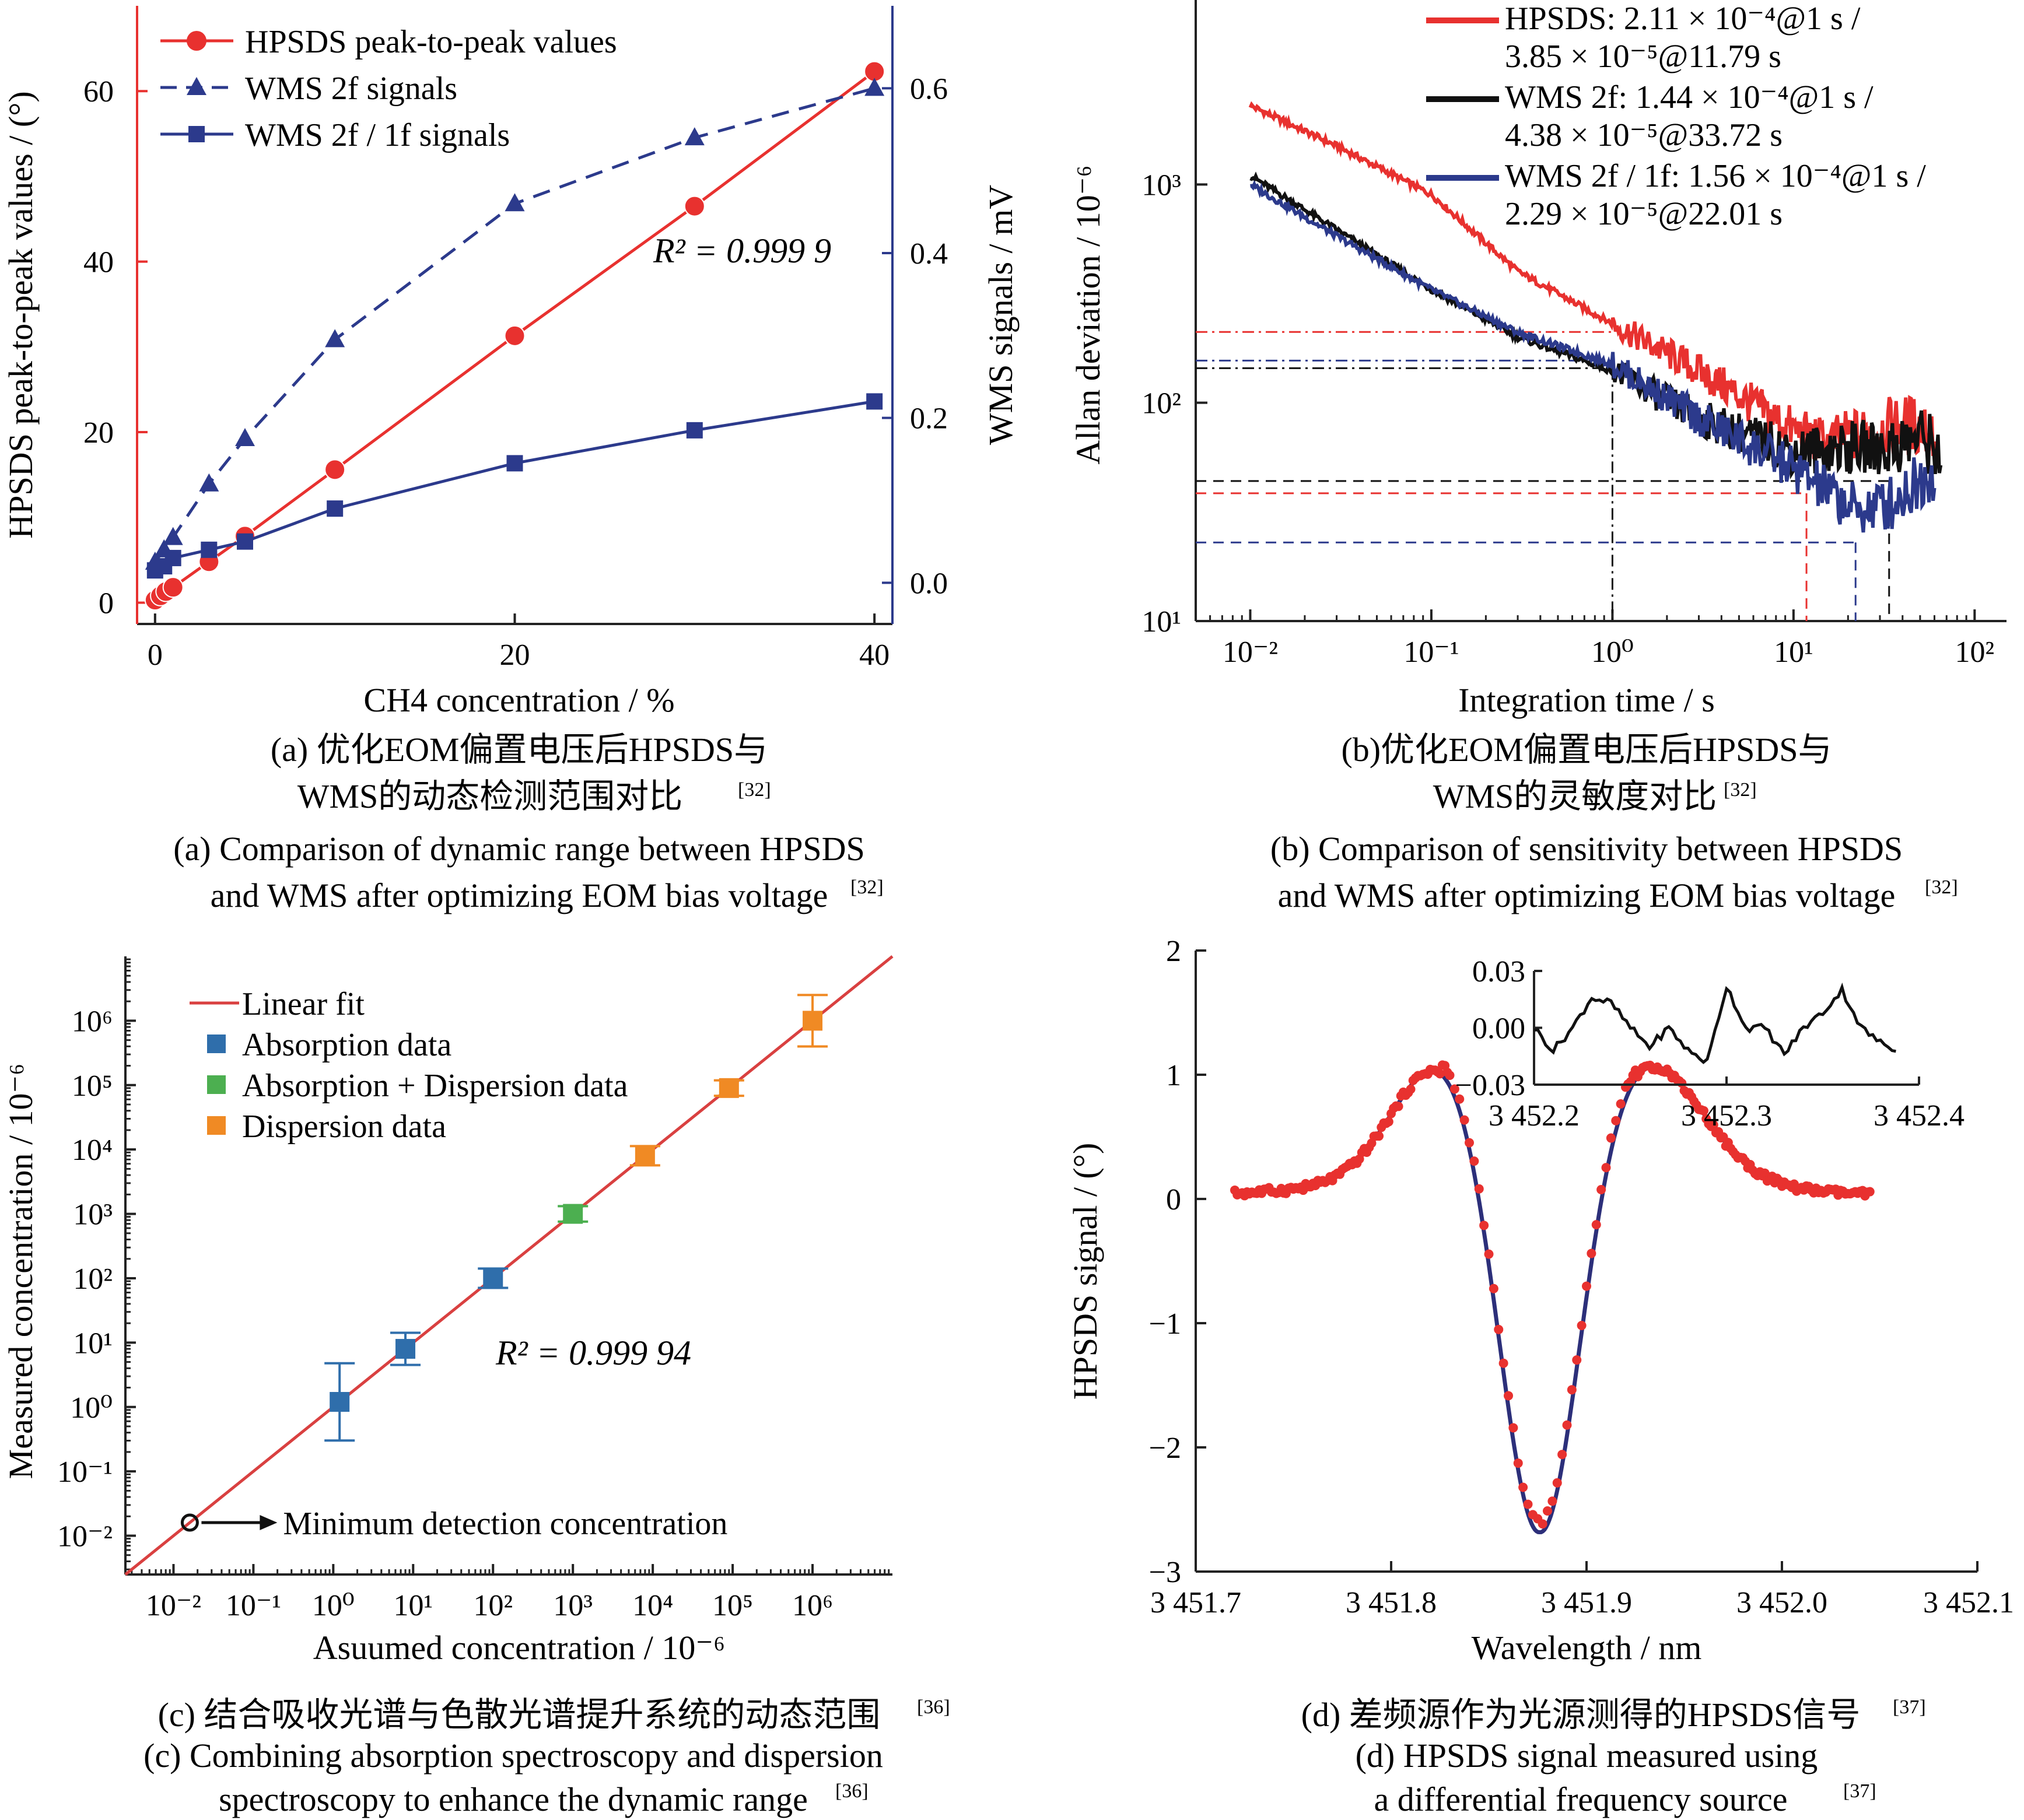 The width and height of the screenshot is (2024, 1820). What do you see at coordinates (98, 433) in the screenshot?
I see `y-left-tick-label: 20` at bounding box center [98, 433].